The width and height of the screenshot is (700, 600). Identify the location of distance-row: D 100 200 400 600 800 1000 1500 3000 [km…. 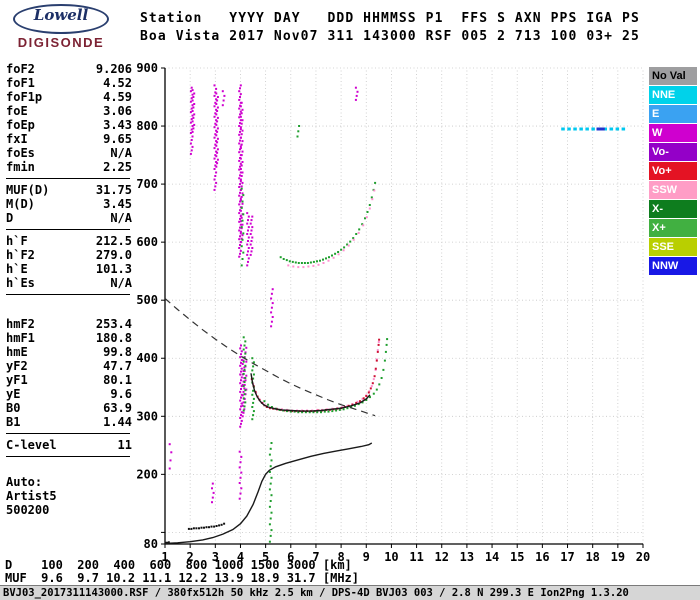
(178, 565).